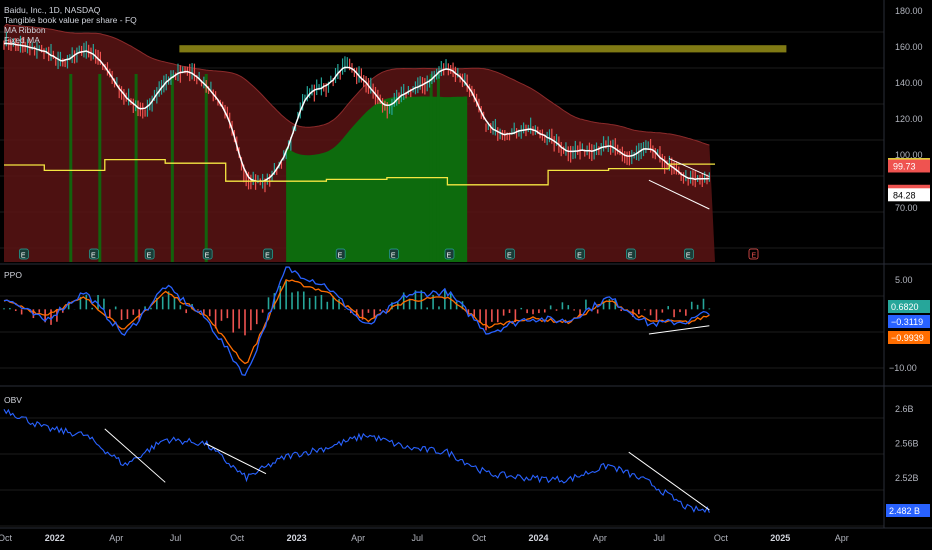 The image size is (932, 550). Describe the element at coordinates (52, 10) in the screenshot. I see `legend-symbol-line: Baidu, Inc., 1D, NASDAQ` at that location.